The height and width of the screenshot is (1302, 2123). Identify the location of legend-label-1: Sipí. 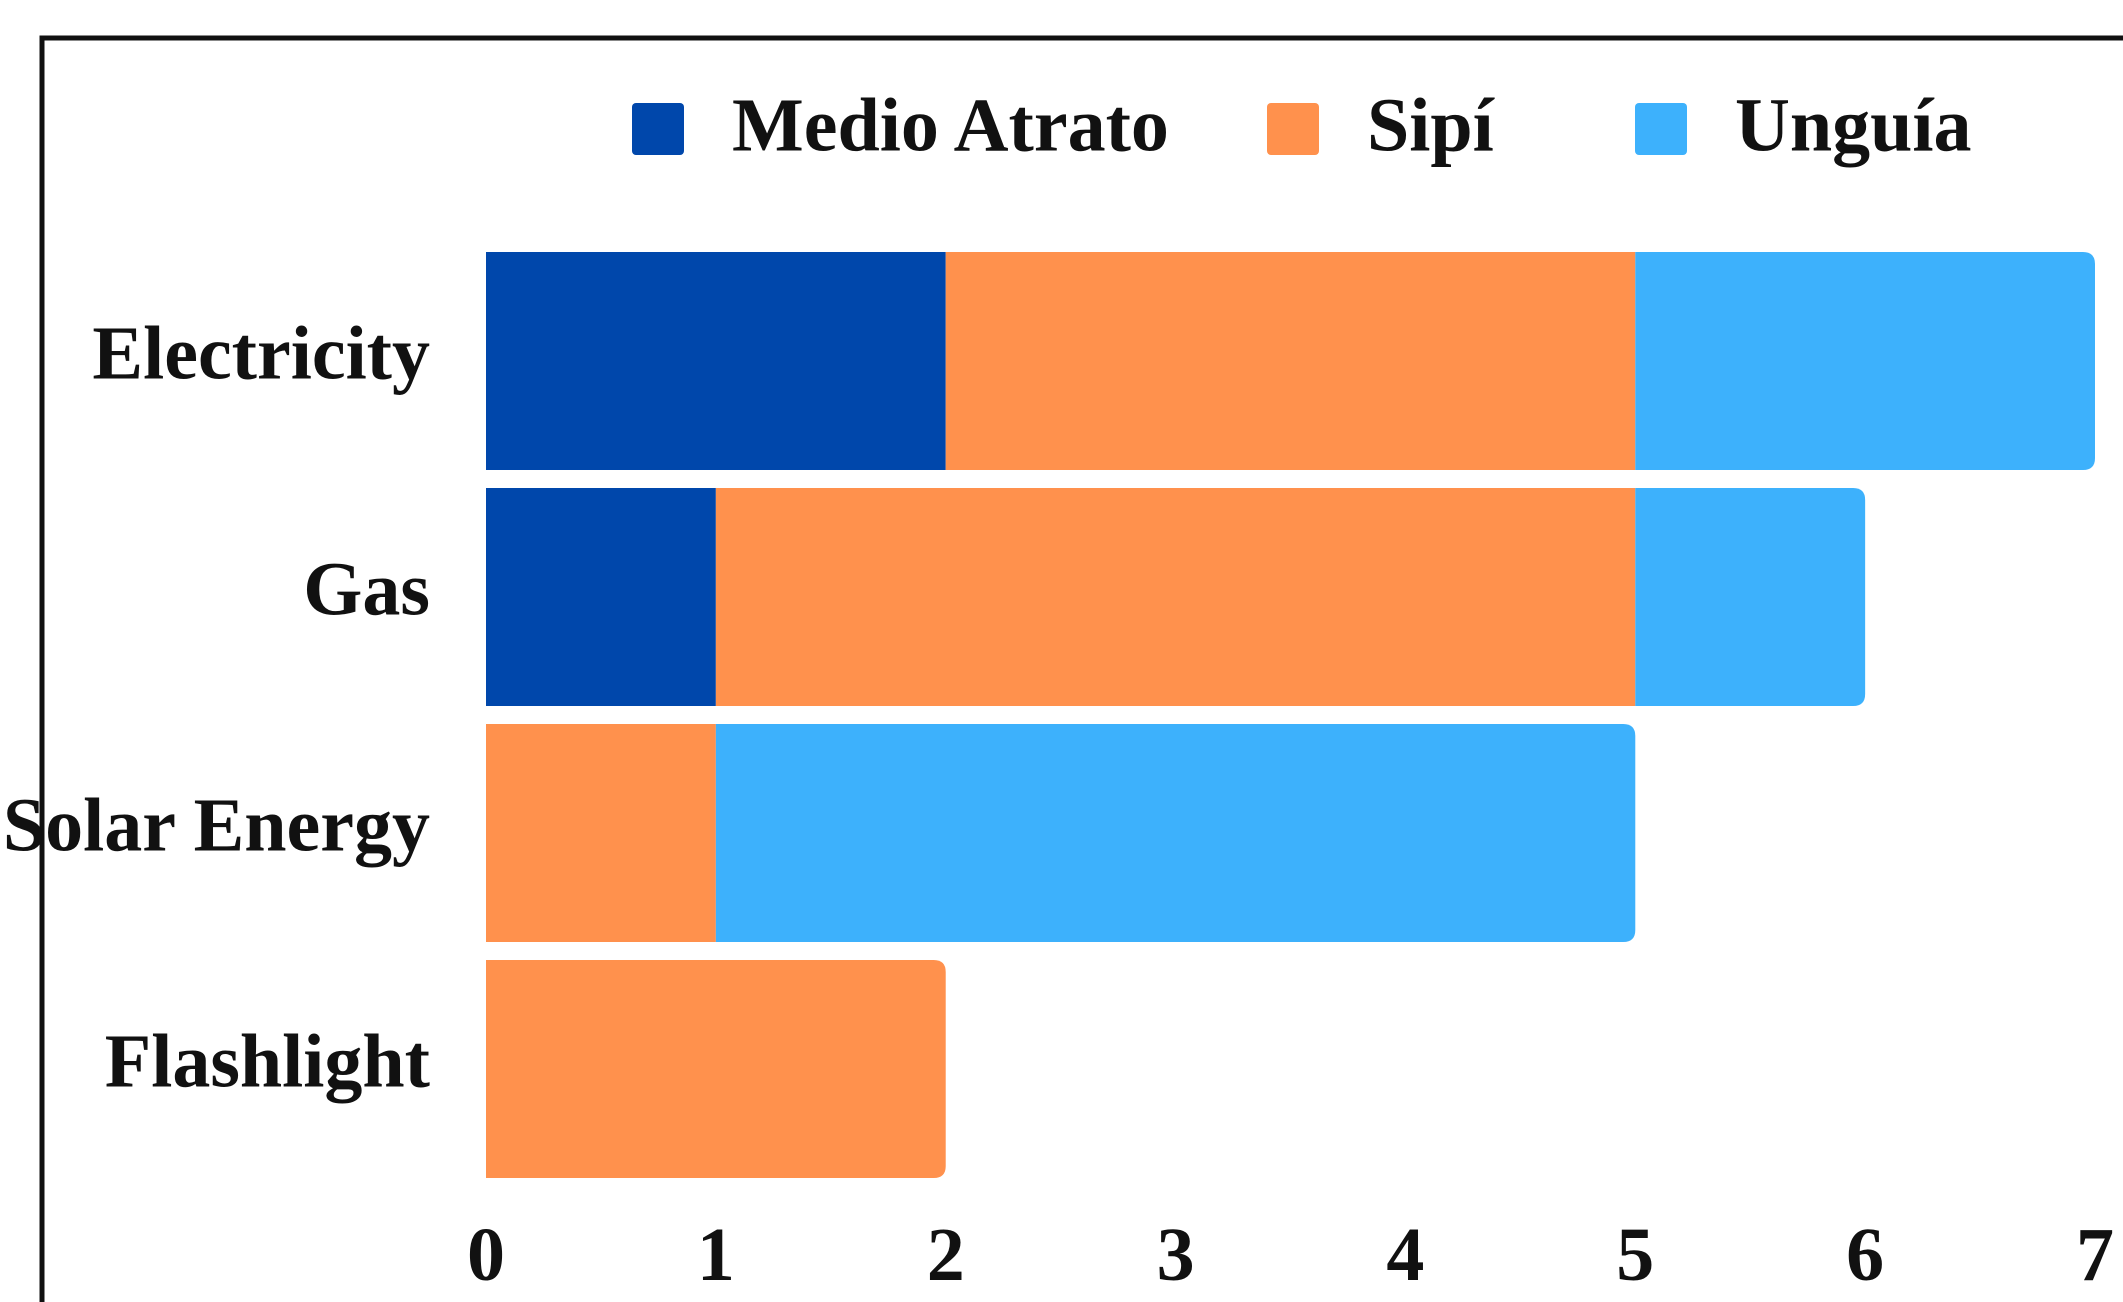
(1431, 125).